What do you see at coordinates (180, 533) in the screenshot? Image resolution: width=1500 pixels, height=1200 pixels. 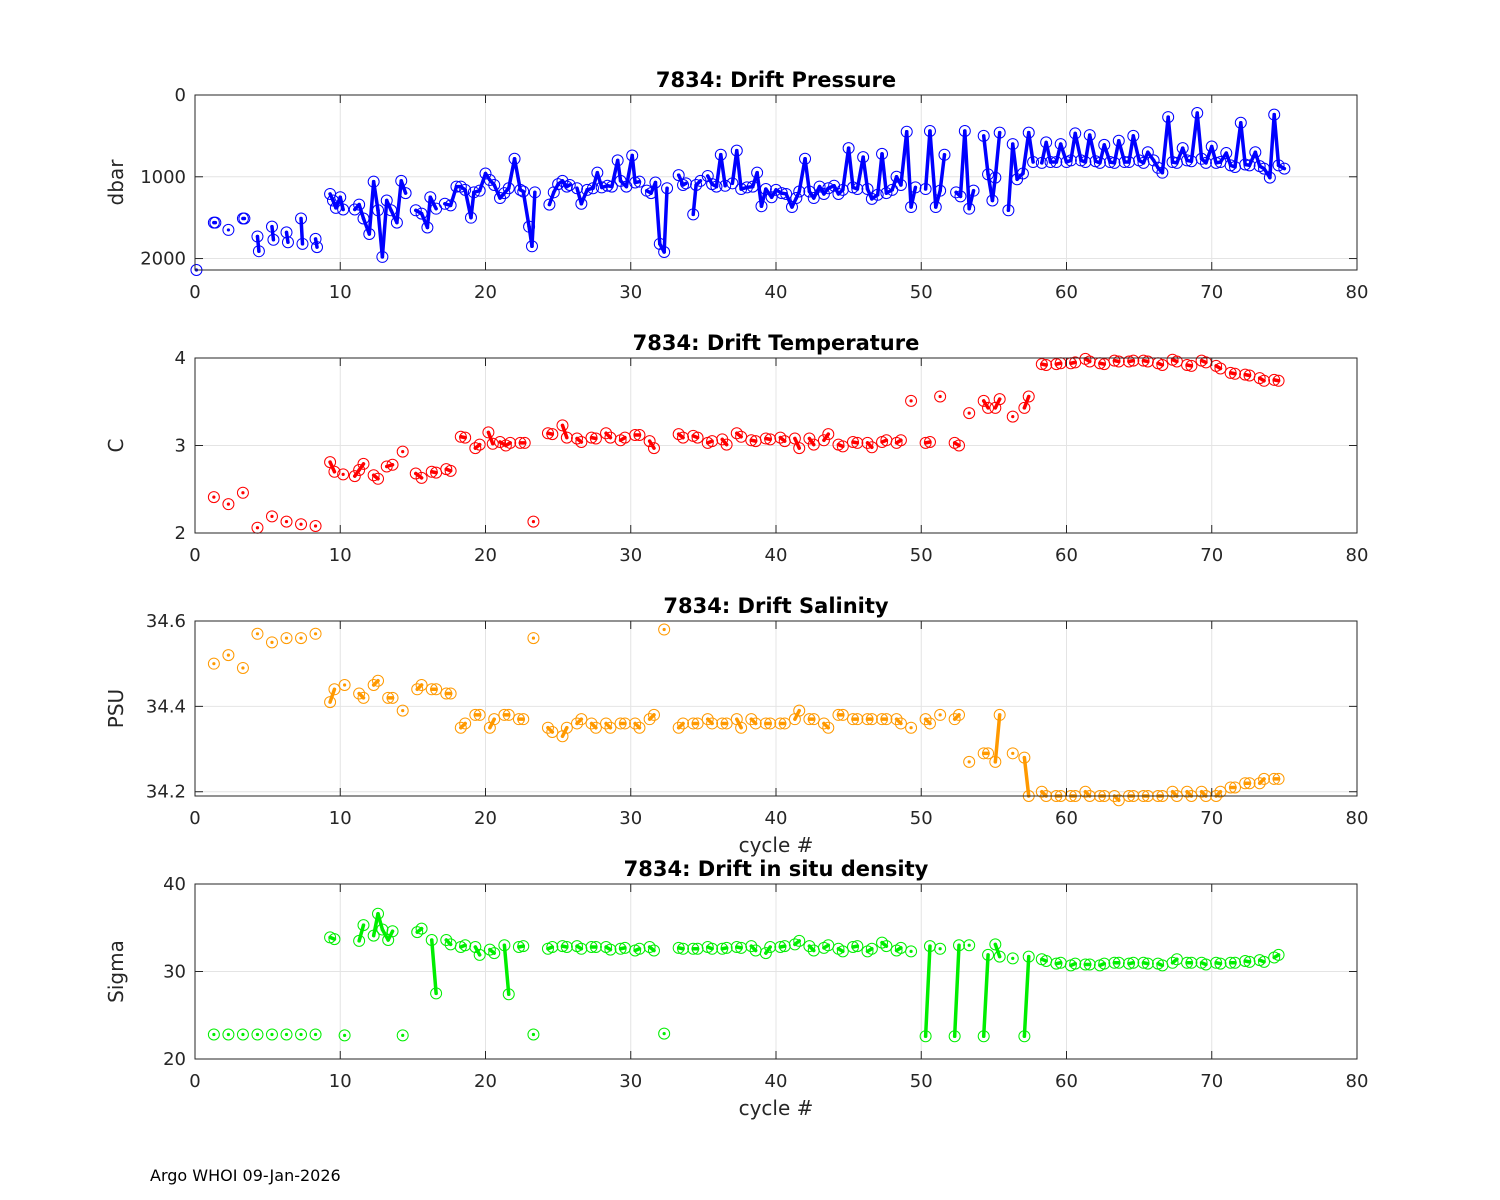 I see `y-tick-label: 2` at bounding box center [180, 533].